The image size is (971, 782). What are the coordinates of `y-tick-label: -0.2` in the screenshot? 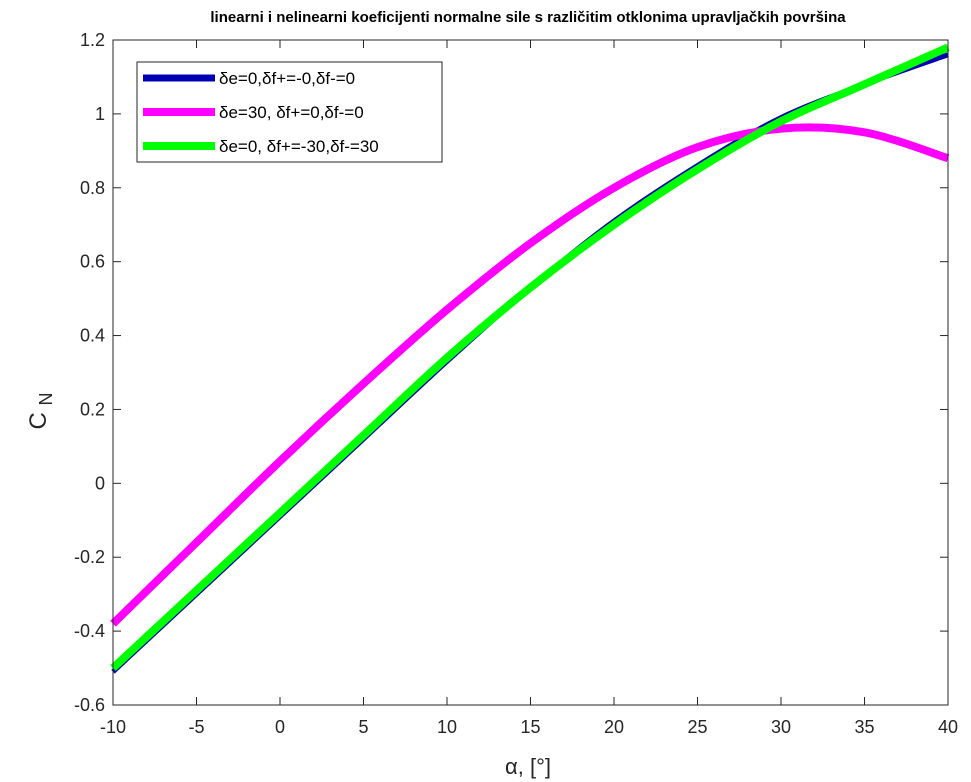 It's located at (89, 557).